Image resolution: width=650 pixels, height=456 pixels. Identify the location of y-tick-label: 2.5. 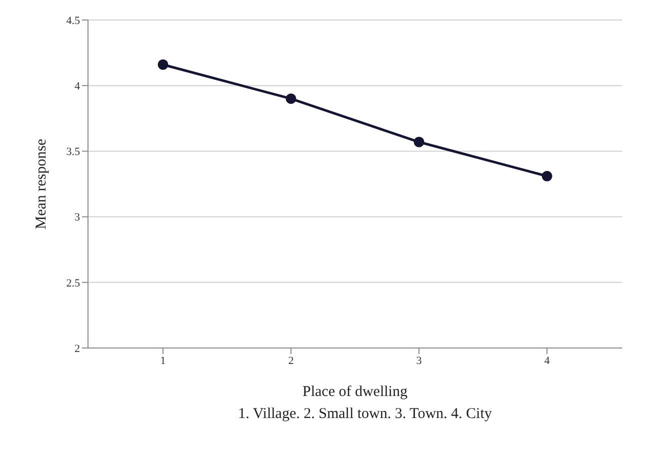
(73, 283).